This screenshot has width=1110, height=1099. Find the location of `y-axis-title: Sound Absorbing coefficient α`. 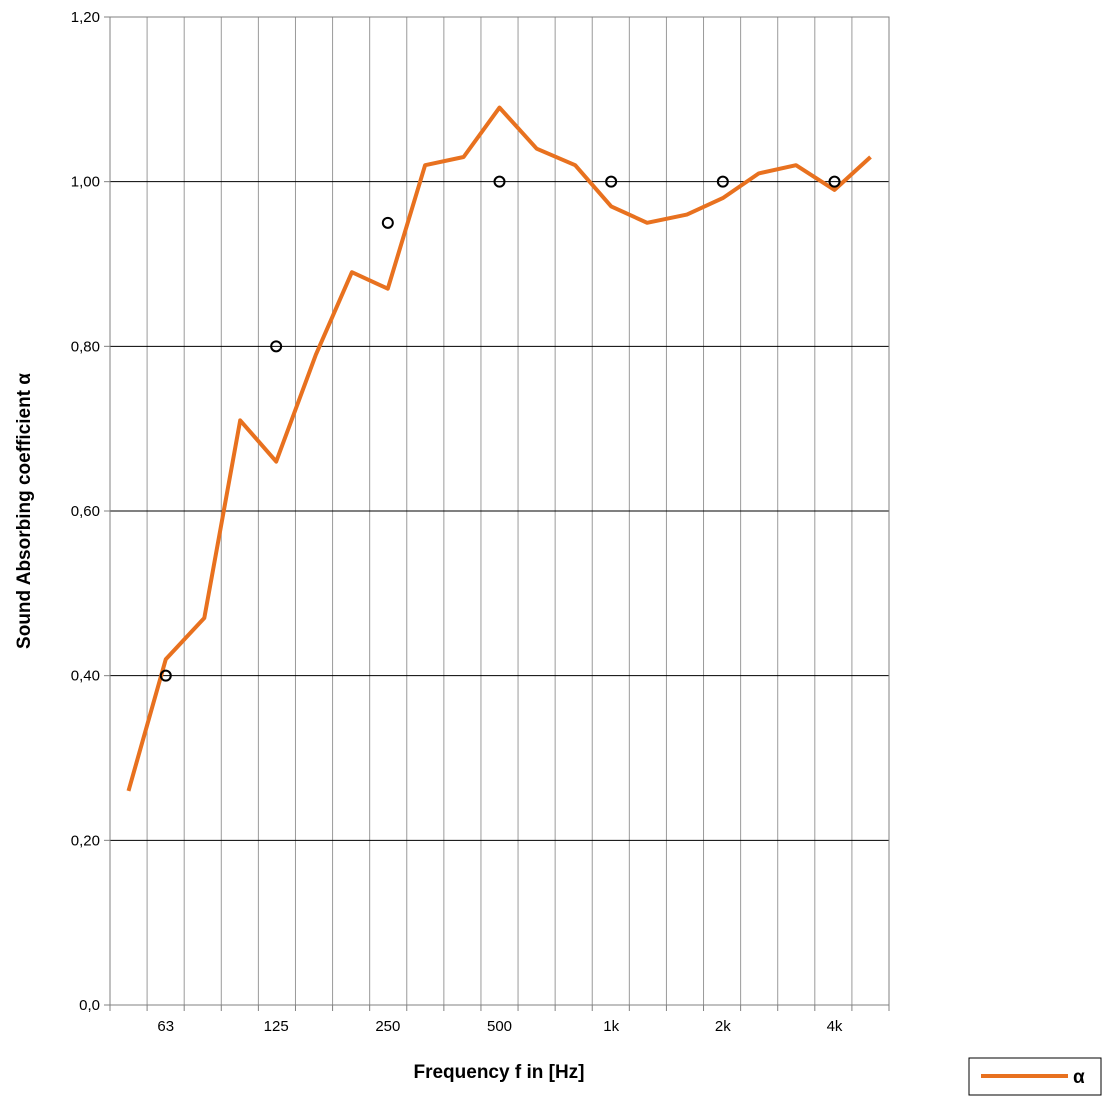

y-axis-title: Sound Absorbing coefficient α is located at coordinates (24, 511).